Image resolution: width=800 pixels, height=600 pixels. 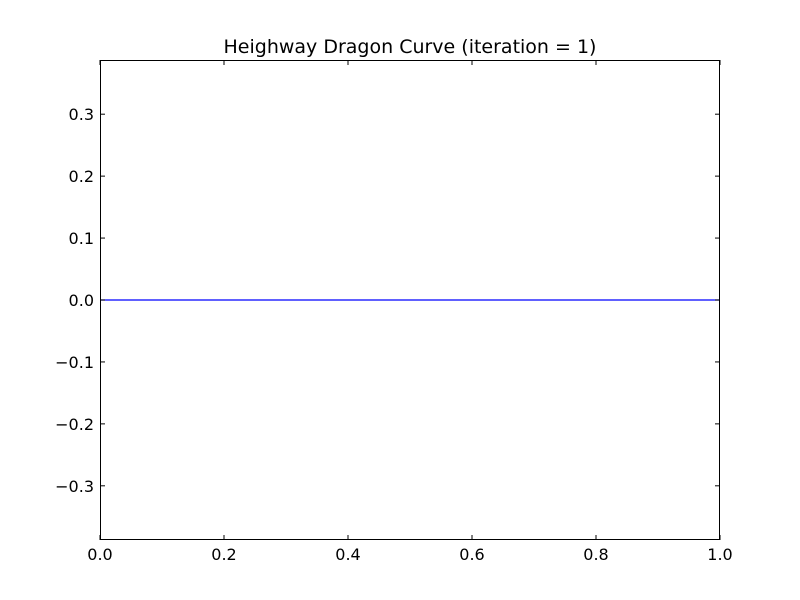 What do you see at coordinates (81, 238) in the screenshot?
I see `y-tick-label: 0.1` at bounding box center [81, 238].